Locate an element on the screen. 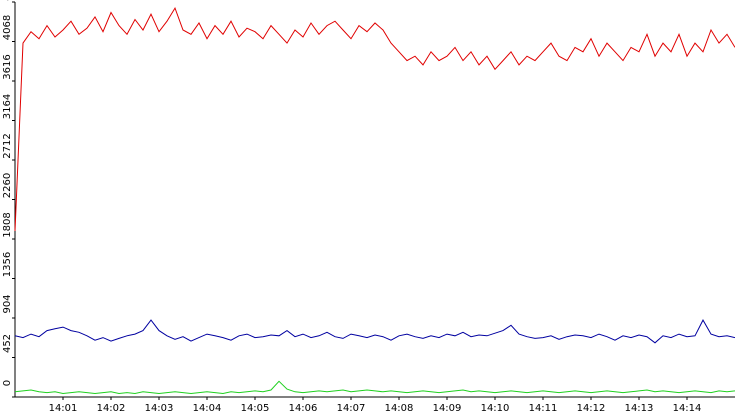 The height and width of the screenshot is (415, 735). x-tick-label: 14:04 is located at coordinates (207, 408).